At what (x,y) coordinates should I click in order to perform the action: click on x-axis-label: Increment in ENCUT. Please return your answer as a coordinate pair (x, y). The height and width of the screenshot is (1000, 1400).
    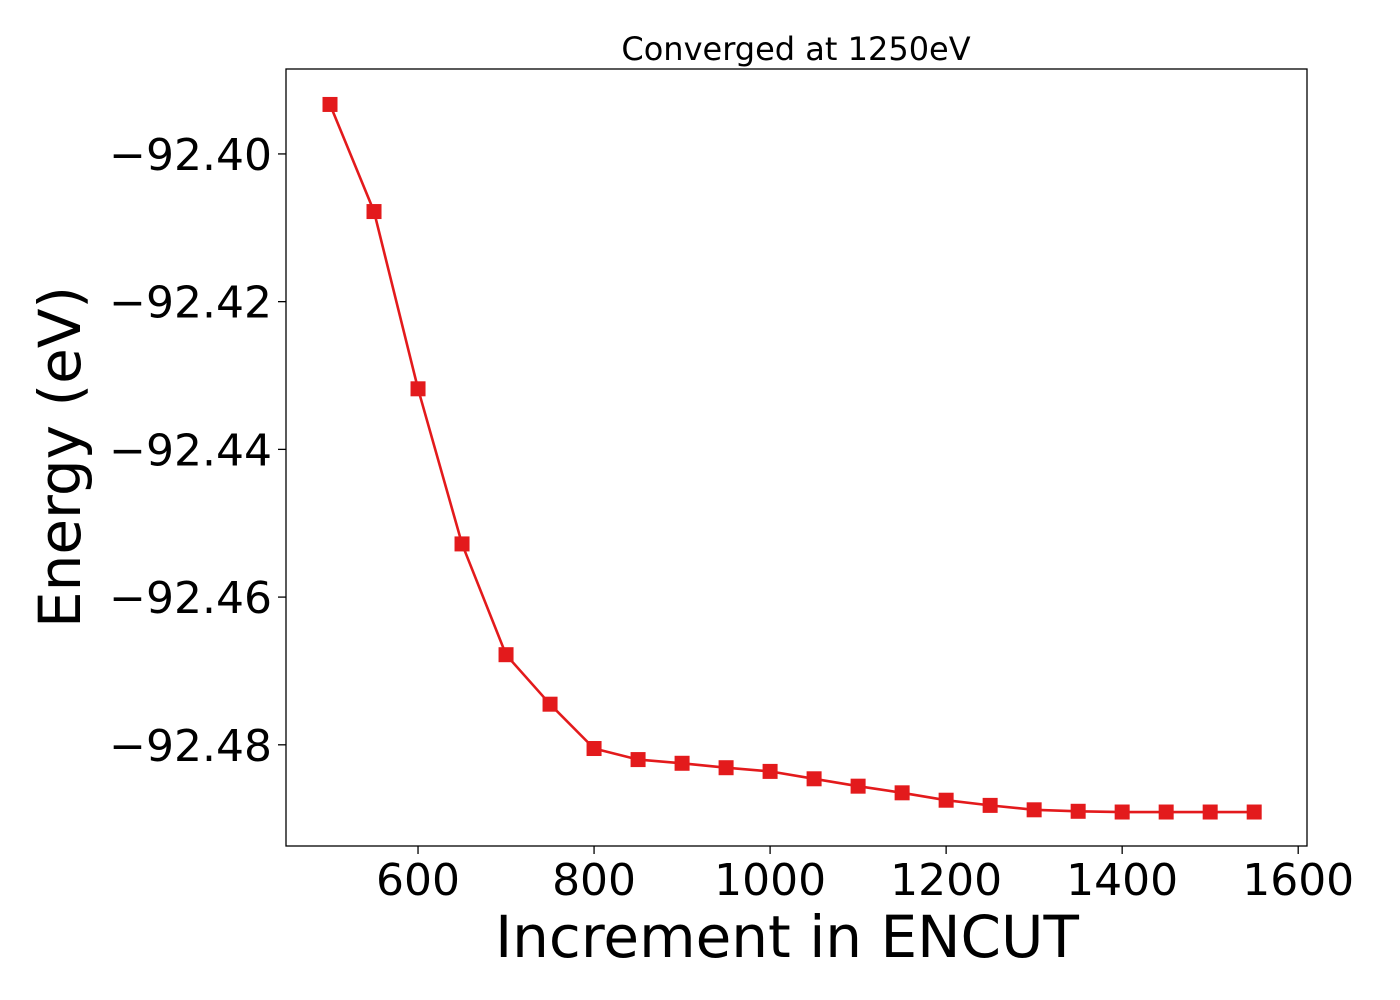
    Looking at the image, I should click on (787, 937).